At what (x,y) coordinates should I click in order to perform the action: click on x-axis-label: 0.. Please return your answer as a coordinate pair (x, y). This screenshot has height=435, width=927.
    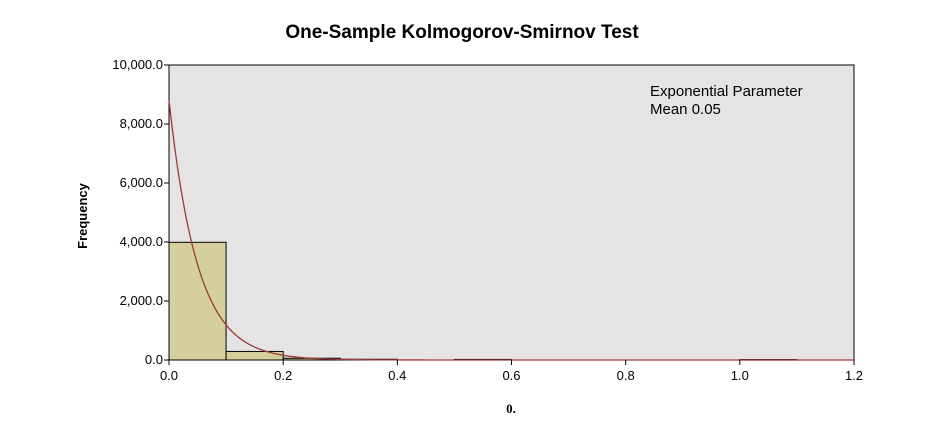
    Looking at the image, I should click on (511, 408).